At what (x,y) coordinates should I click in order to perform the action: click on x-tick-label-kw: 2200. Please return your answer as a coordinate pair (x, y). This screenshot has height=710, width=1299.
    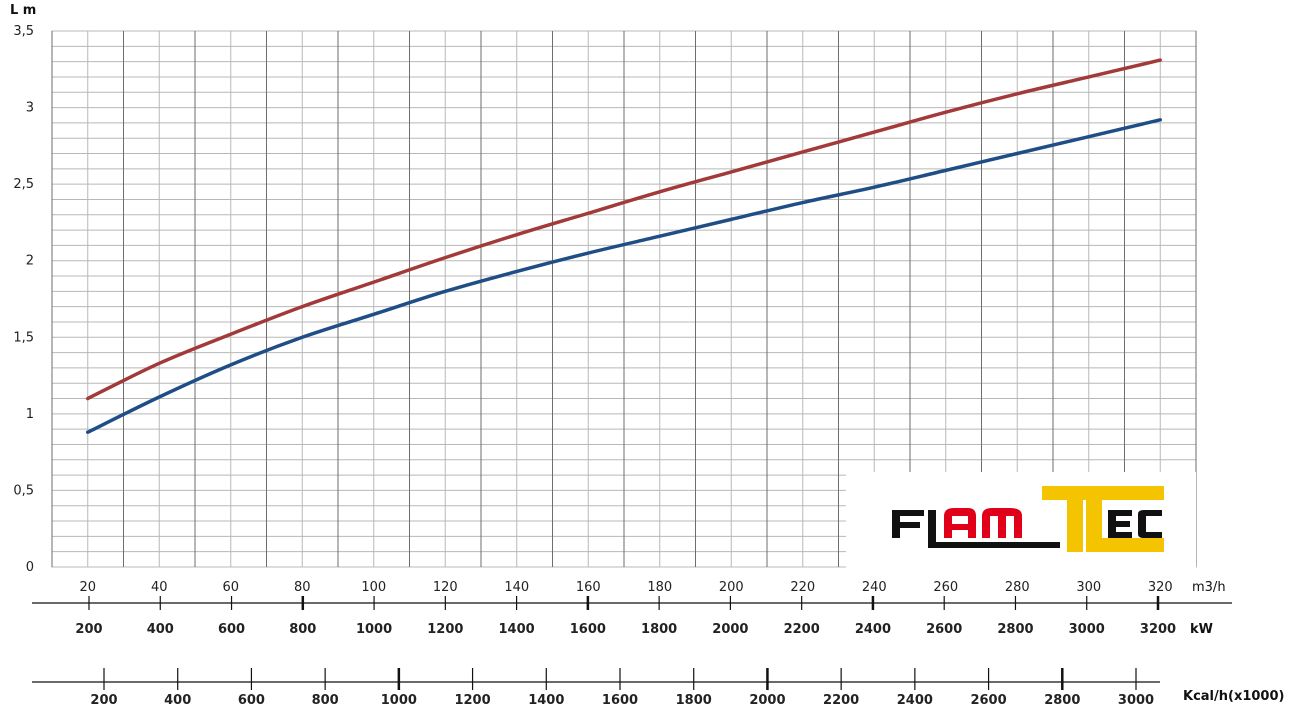
    Looking at the image, I should click on (802, 629).